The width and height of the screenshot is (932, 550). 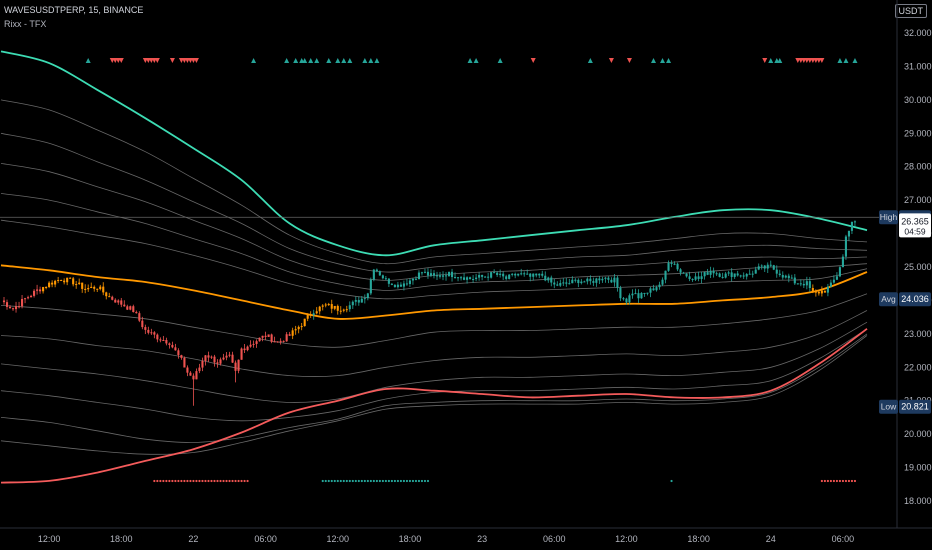 What do you see at coordinates (25, 24) in the screenshot?
I see `indicator-name: Rixx - TFX` at bounding box center [25, 24].